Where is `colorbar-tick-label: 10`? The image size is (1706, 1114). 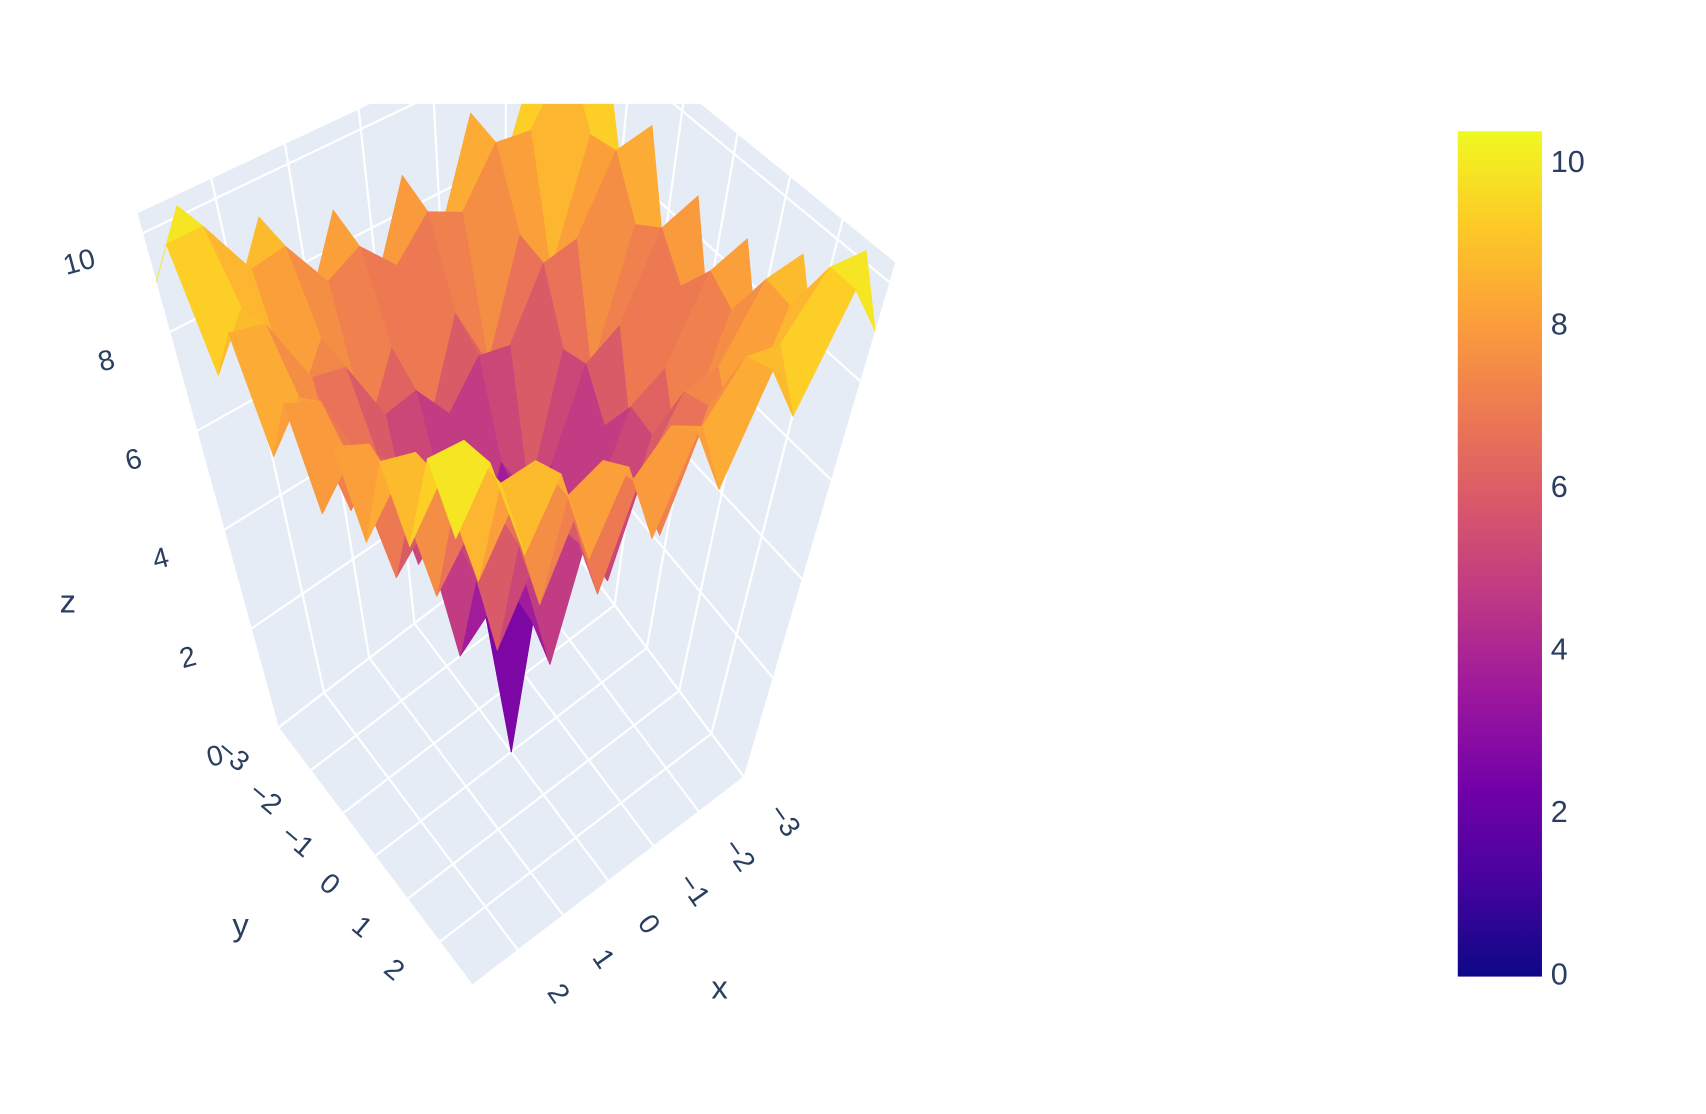
colorbar-tick-label: 10 is located at coordinates (1568, 162).